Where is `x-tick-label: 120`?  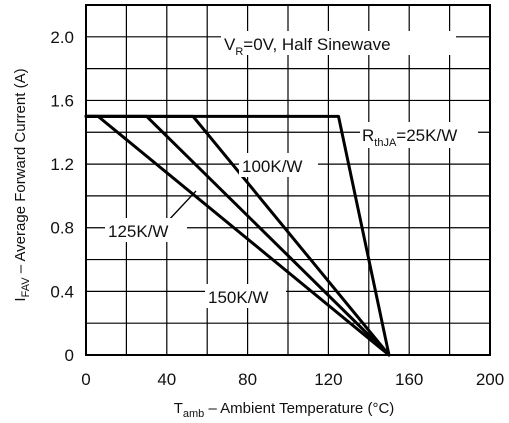
x-tick-label: 120 is located at coordinates (328, 379).